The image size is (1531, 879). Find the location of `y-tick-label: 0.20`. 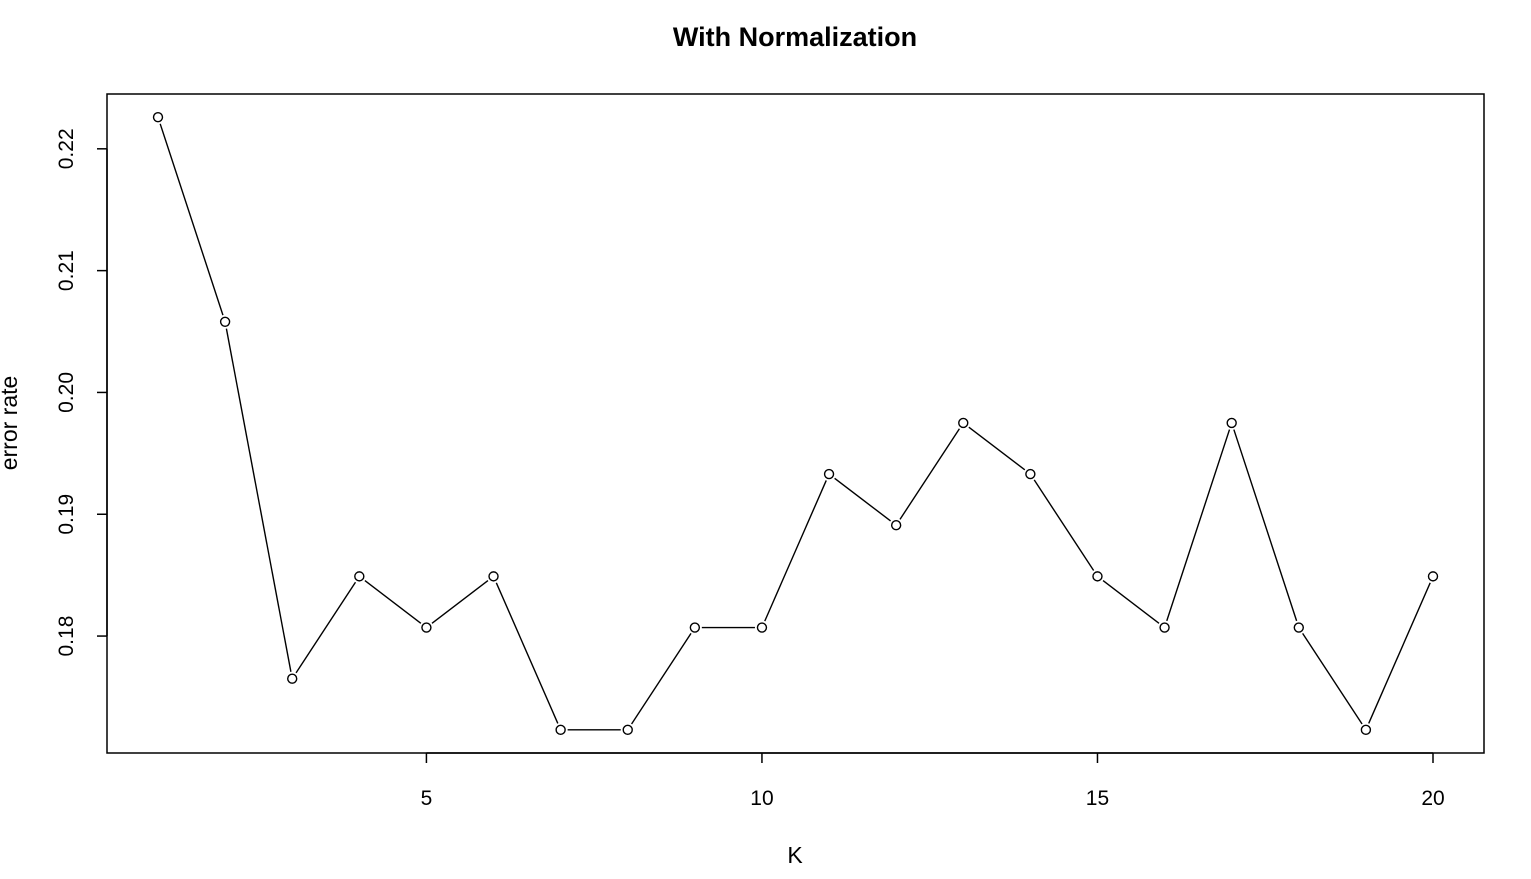

y-tick-label: 0.20 is located at coordinates (66, 392).